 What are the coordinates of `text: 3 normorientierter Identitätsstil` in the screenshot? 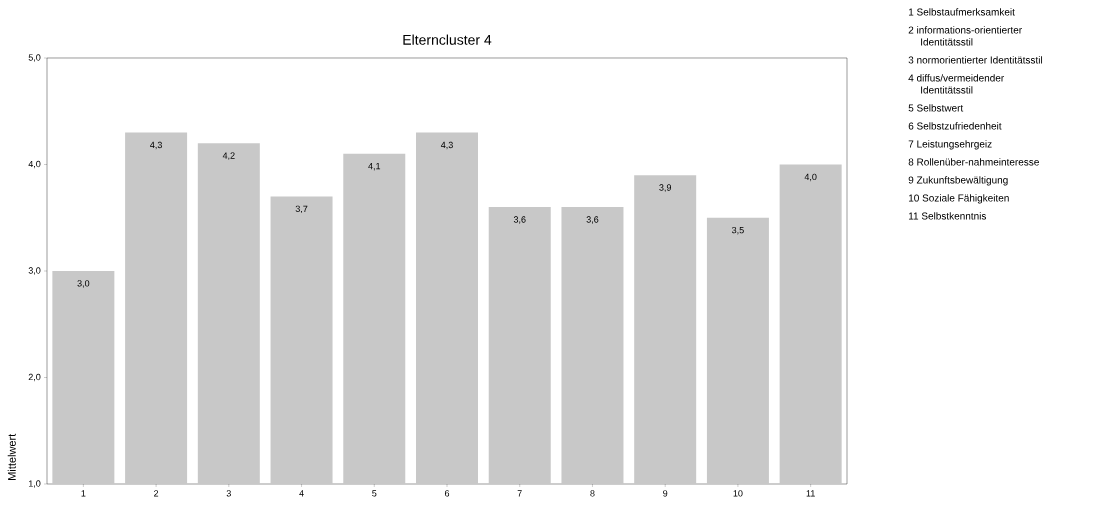 It's located at (975, 60).